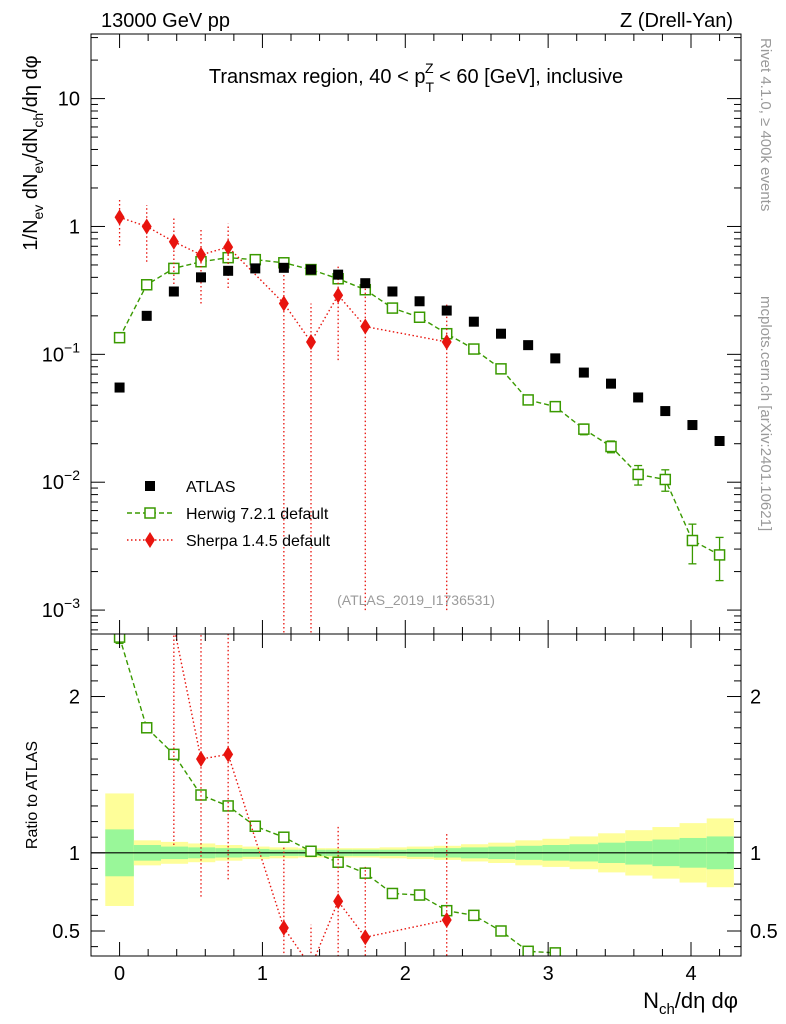 This screenshot has height=1024, width=786. I want to click on y-tick-label: 10, so click(69, 100).